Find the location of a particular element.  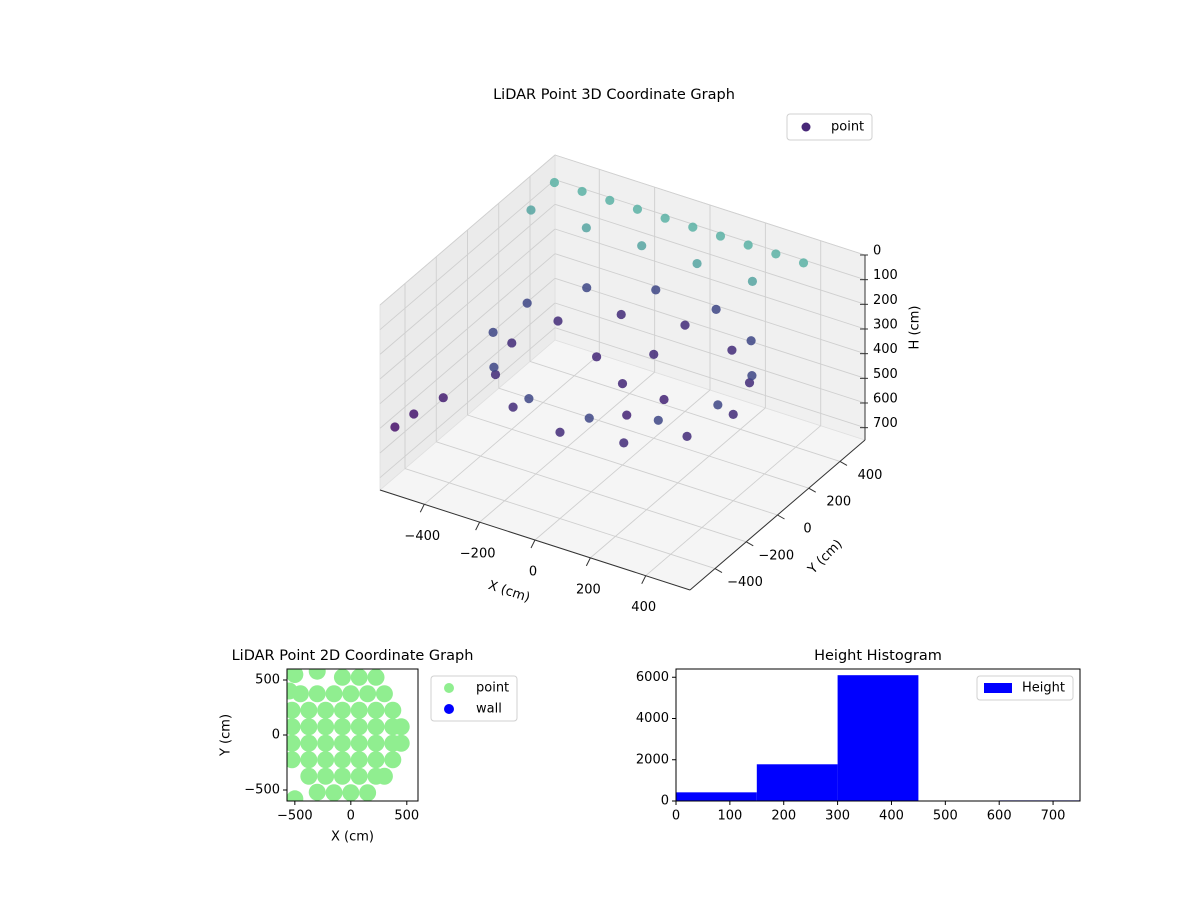

y-tick-label: 500 is located at coordinates (267, 680).